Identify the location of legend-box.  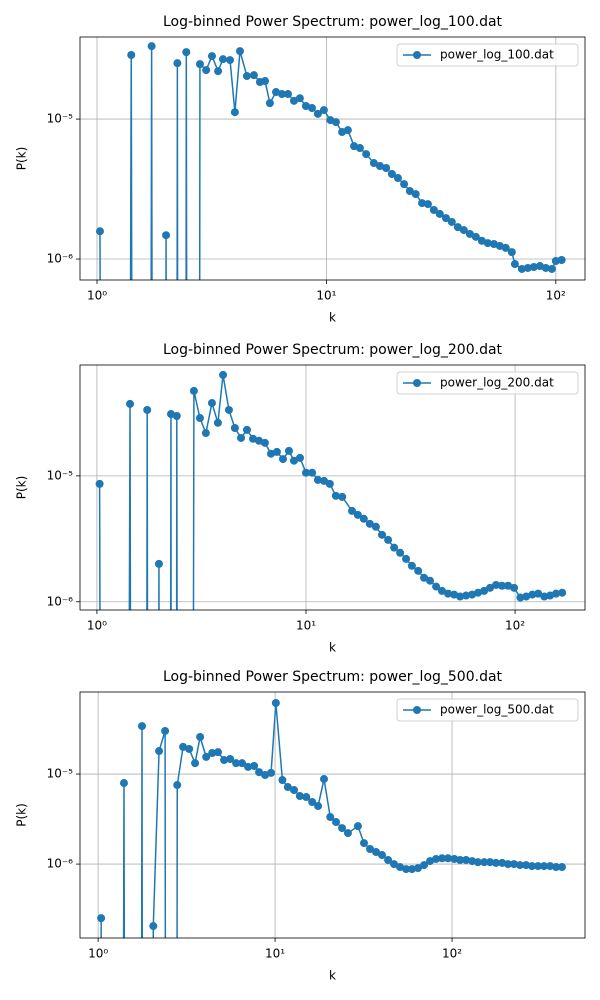
(487, 710).